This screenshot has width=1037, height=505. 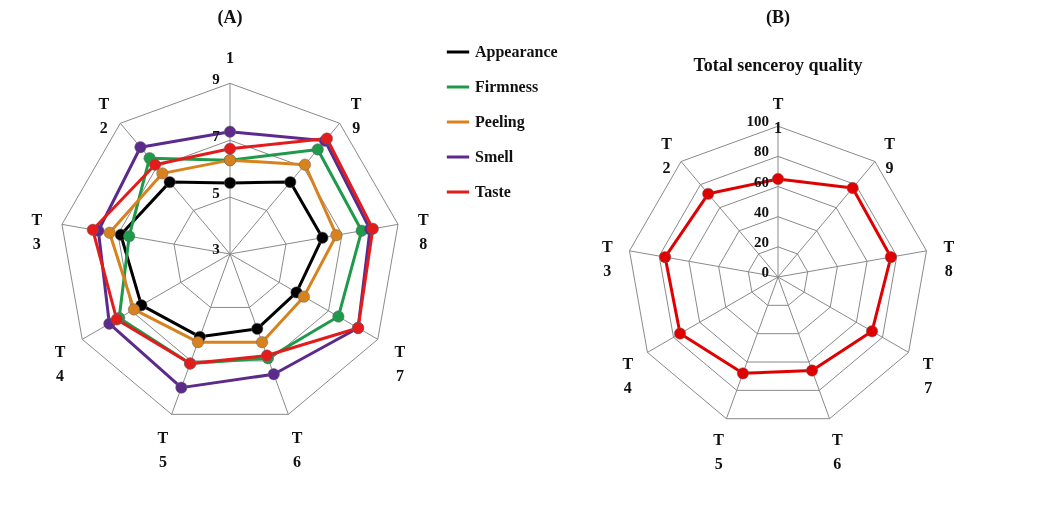 I want to click on chart-title: (B), so click(x=778, y=17).